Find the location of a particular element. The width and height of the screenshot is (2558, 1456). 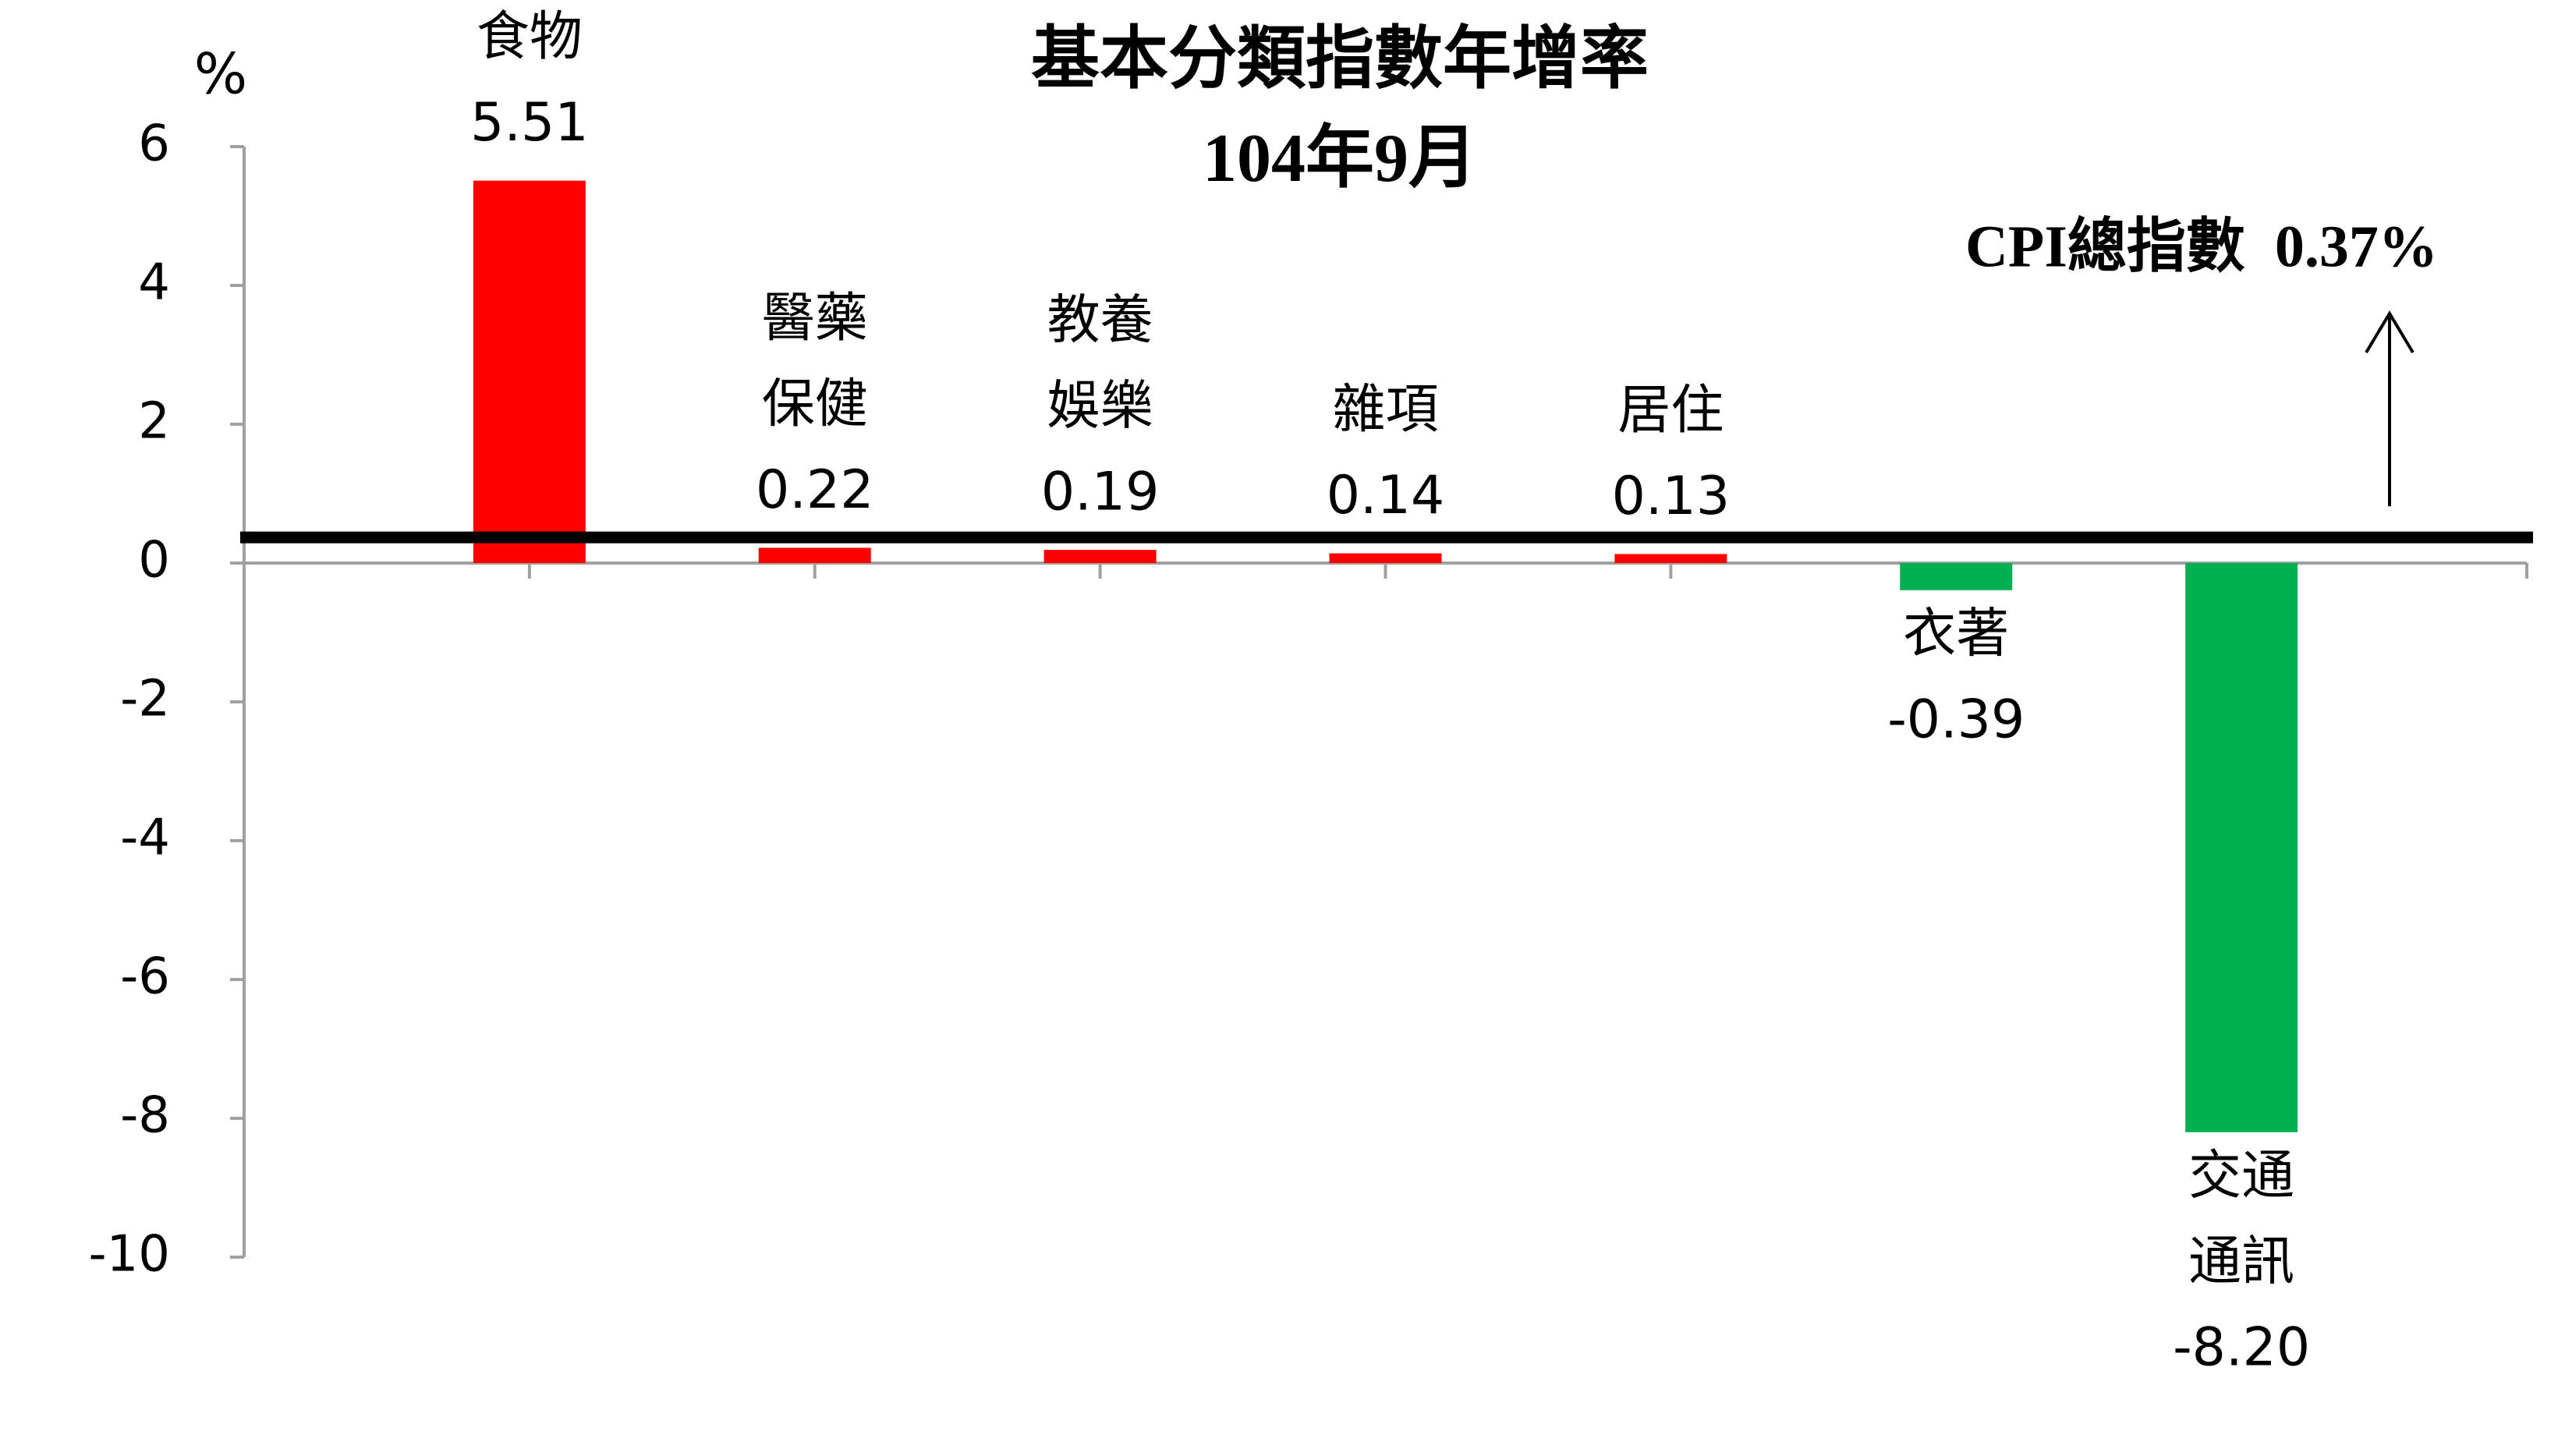

category-label: 食物 is located at coordinates (530, 37).